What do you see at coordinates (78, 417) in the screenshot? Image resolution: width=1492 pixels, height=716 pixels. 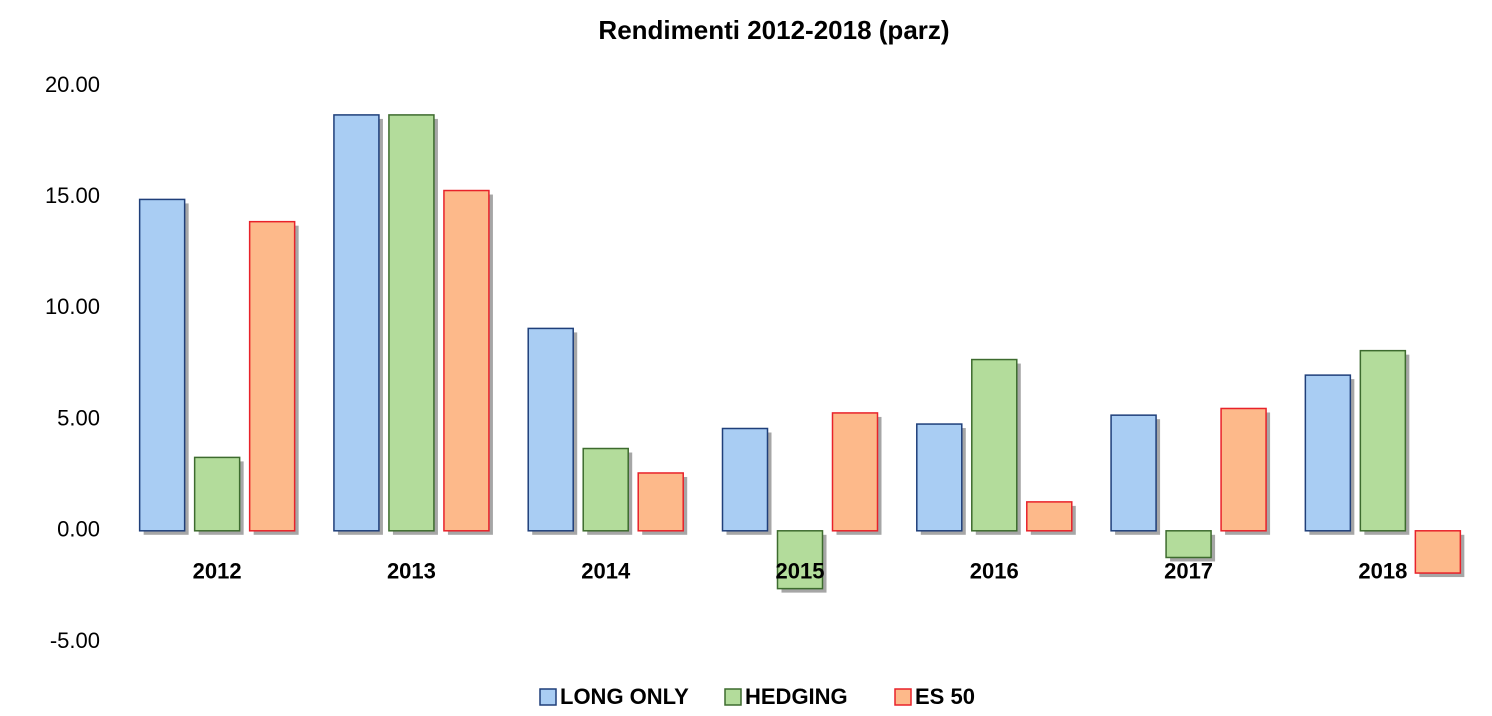 I see `y-tick-label: 5.00` at bounding box center [78, 417].